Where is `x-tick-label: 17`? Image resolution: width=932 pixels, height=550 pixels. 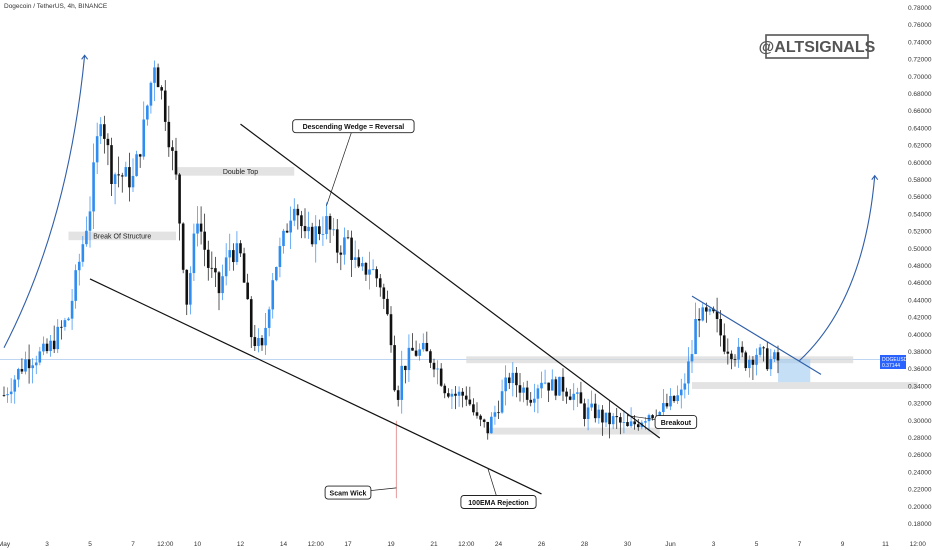
x-tick-label: 17 is located at coordinates (348, 544).